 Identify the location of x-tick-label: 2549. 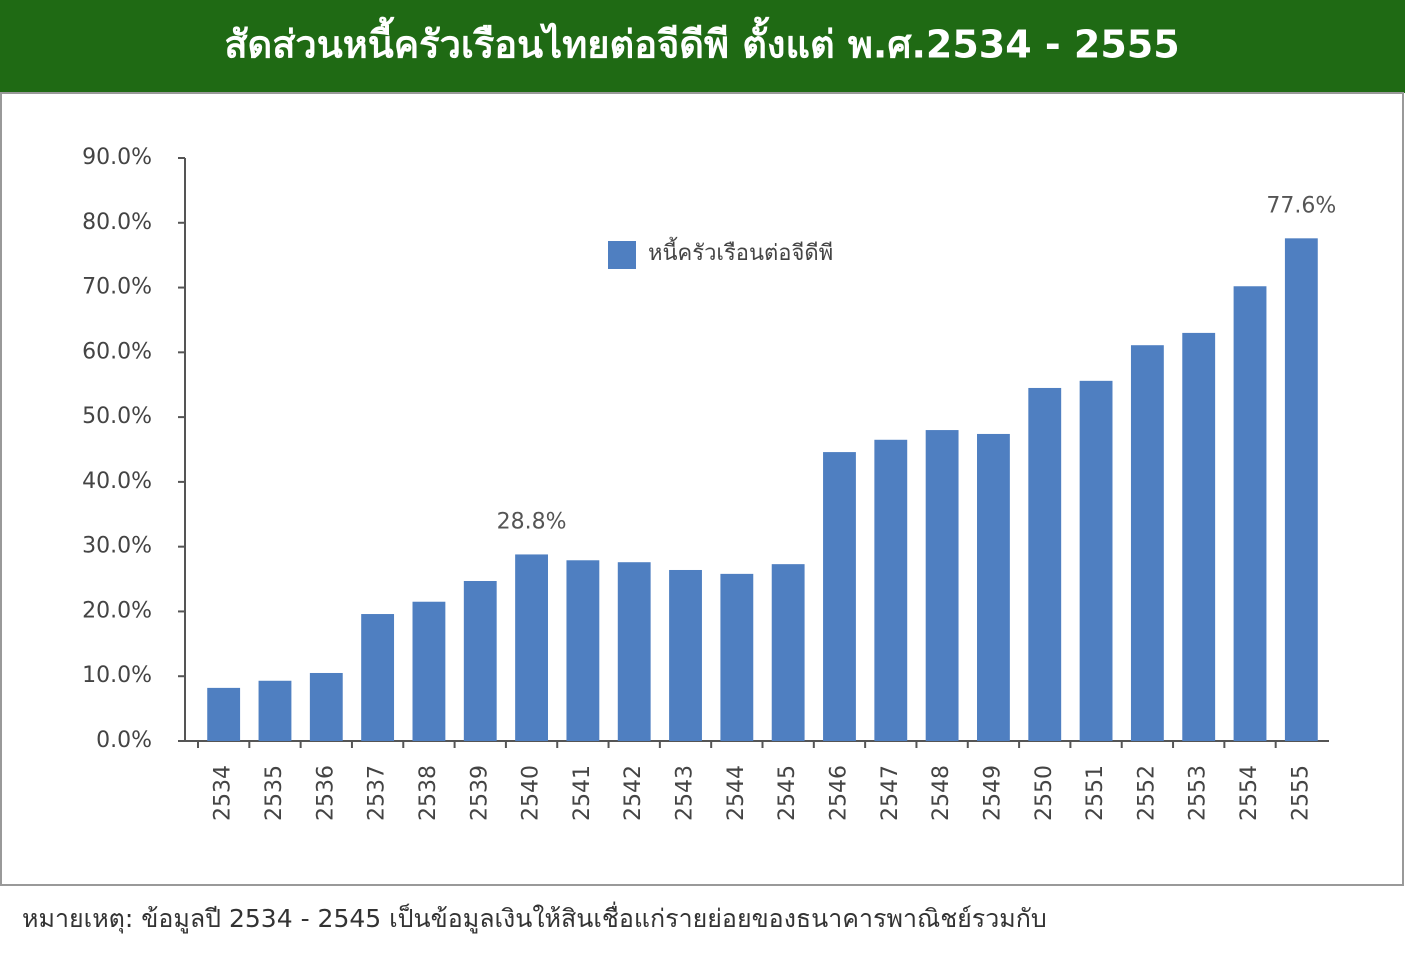
(992, 793).